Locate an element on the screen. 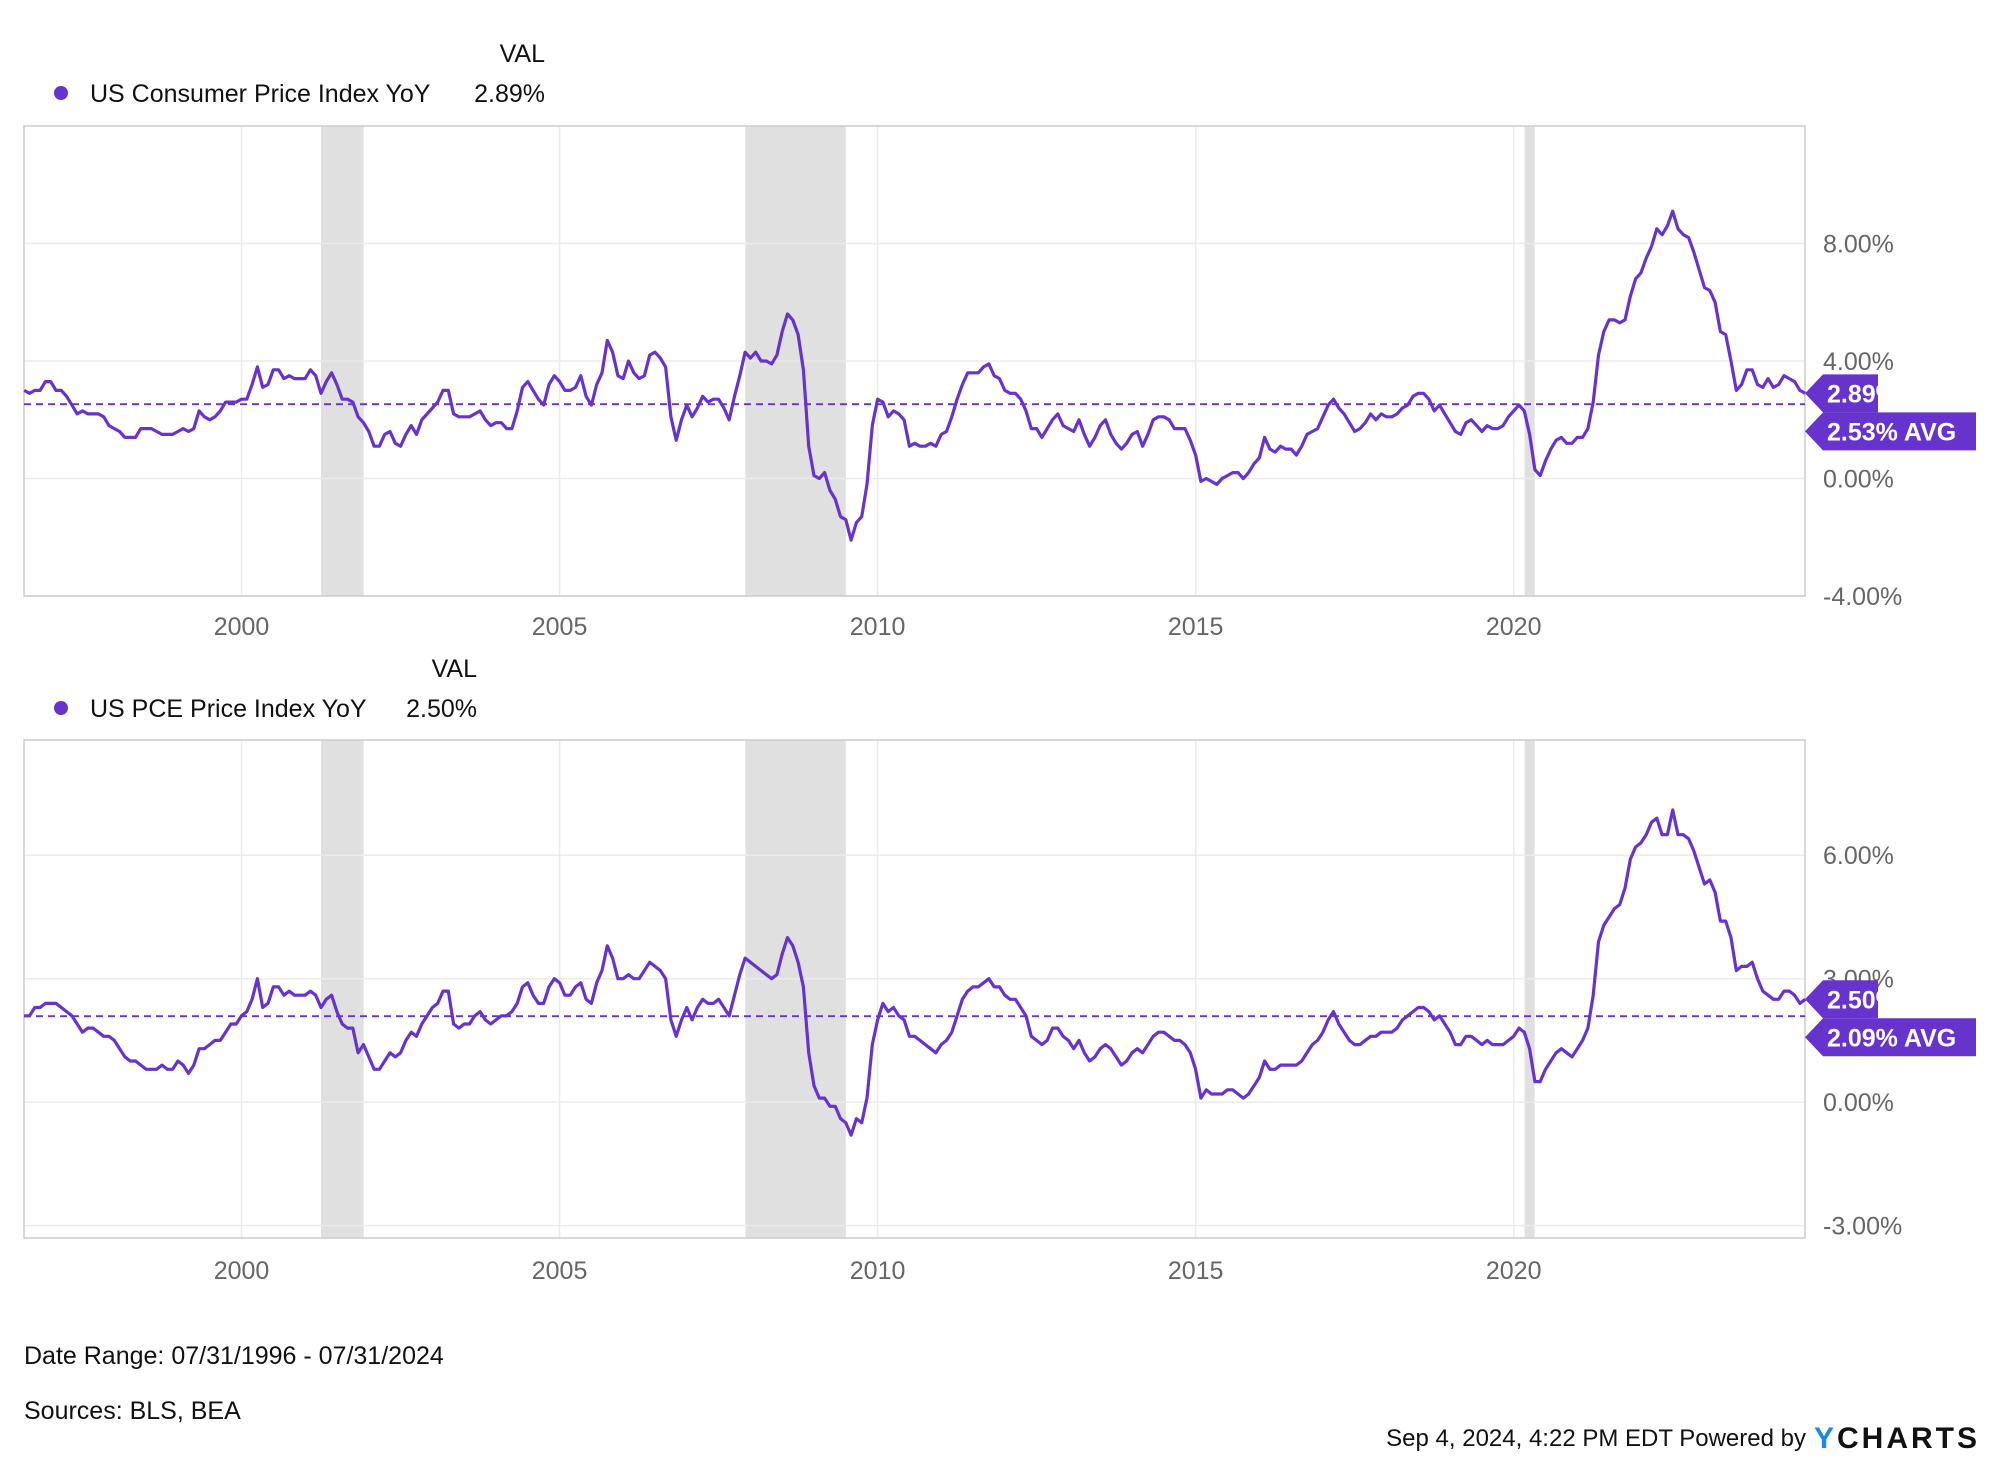 Image resolution: width=2000 pixels, height=1468 pixels. date-range: Date Range: 07/31/1996 - 07/31/2024 is located at coordinates (234, 1356).